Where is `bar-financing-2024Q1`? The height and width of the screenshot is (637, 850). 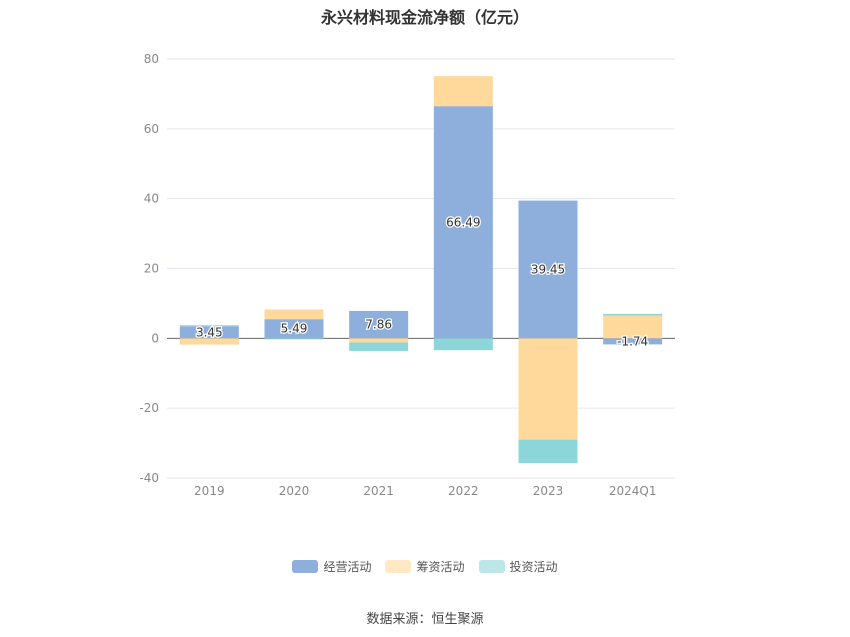 bar-financing-2024Q1 is located at coordinates (633, 327).